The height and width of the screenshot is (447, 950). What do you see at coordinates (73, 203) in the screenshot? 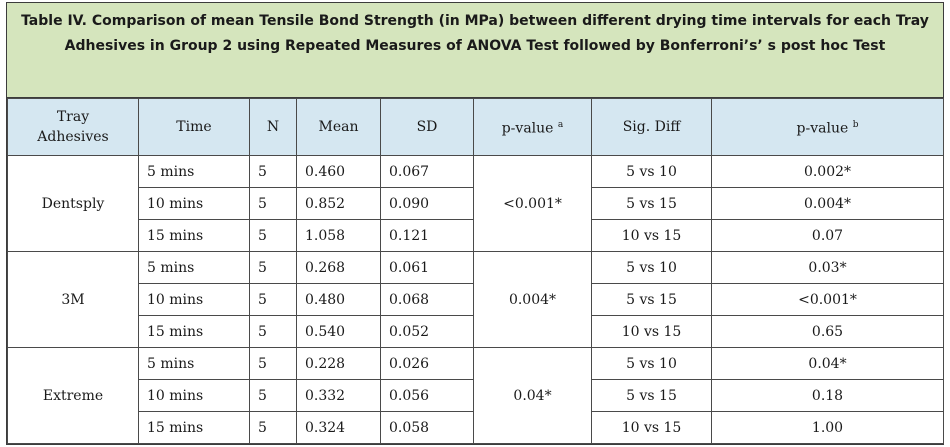
I see `adhesive-name: Dentsply` at bounding box center [73, 203].